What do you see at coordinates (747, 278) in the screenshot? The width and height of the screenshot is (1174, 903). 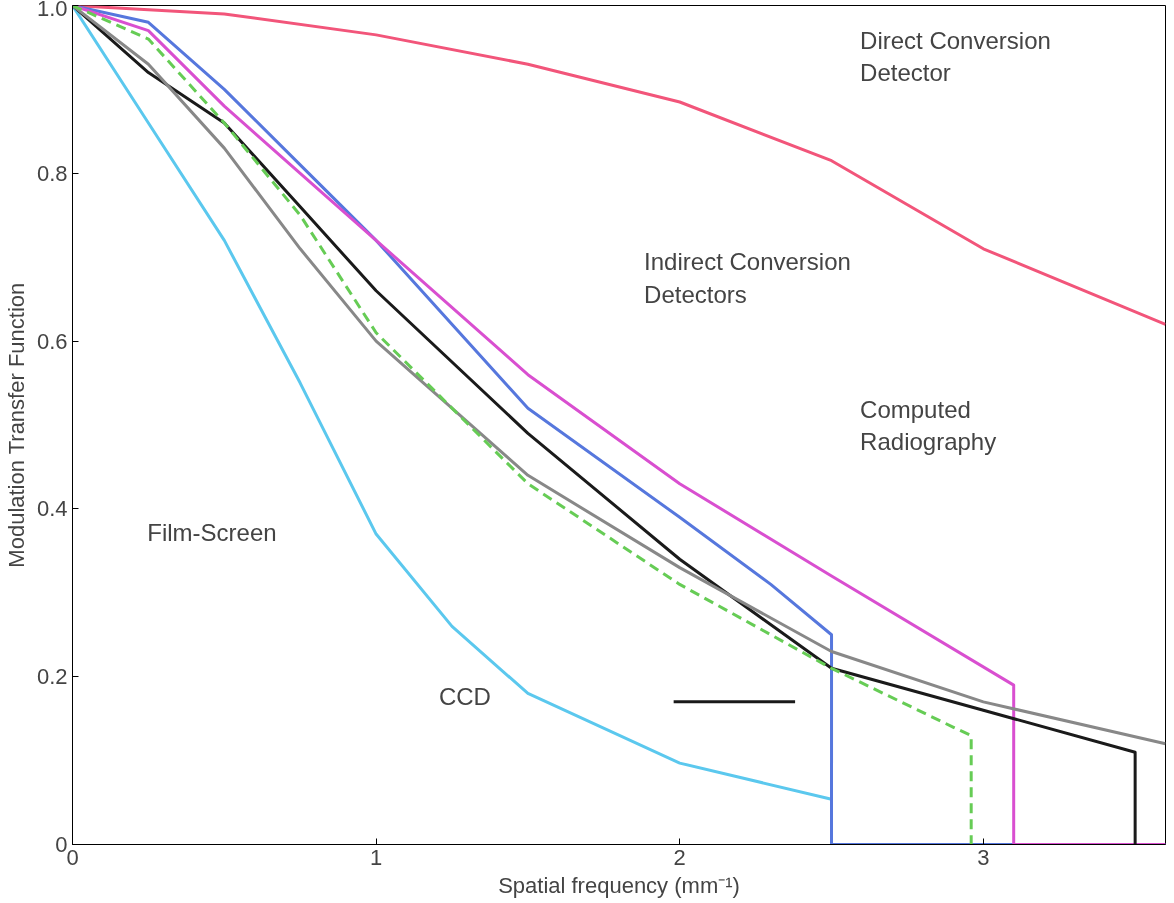 I see `annotation: Indirect Conversion Detectors` at bounding box center [747, 278].